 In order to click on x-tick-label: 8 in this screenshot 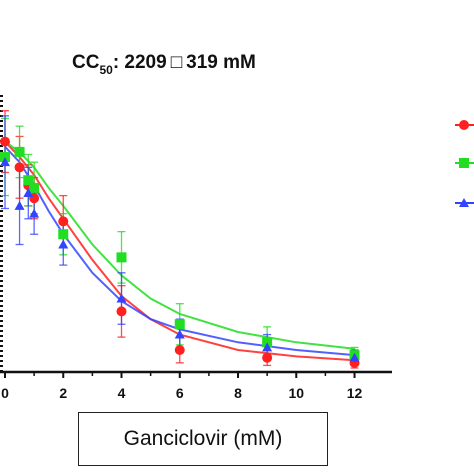, I will do `click(238, 393)`.